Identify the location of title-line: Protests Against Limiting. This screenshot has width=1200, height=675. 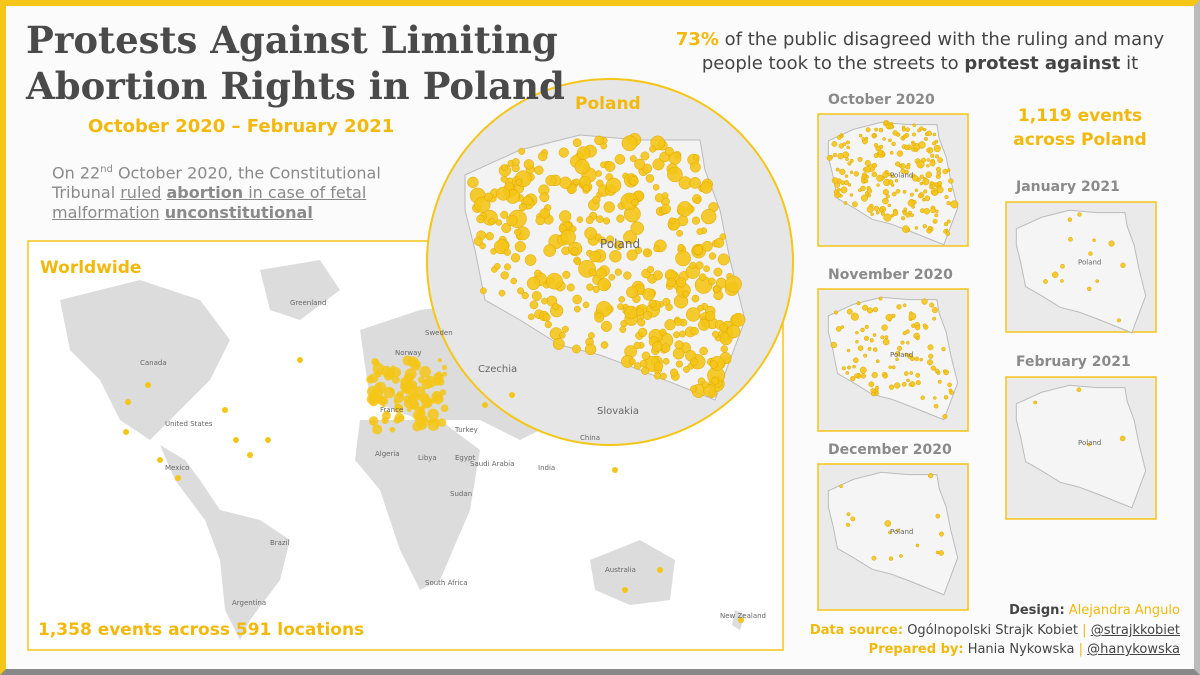
(292, 40).